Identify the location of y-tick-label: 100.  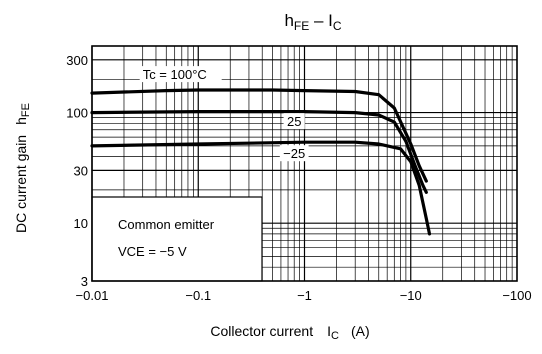
(77, 113).